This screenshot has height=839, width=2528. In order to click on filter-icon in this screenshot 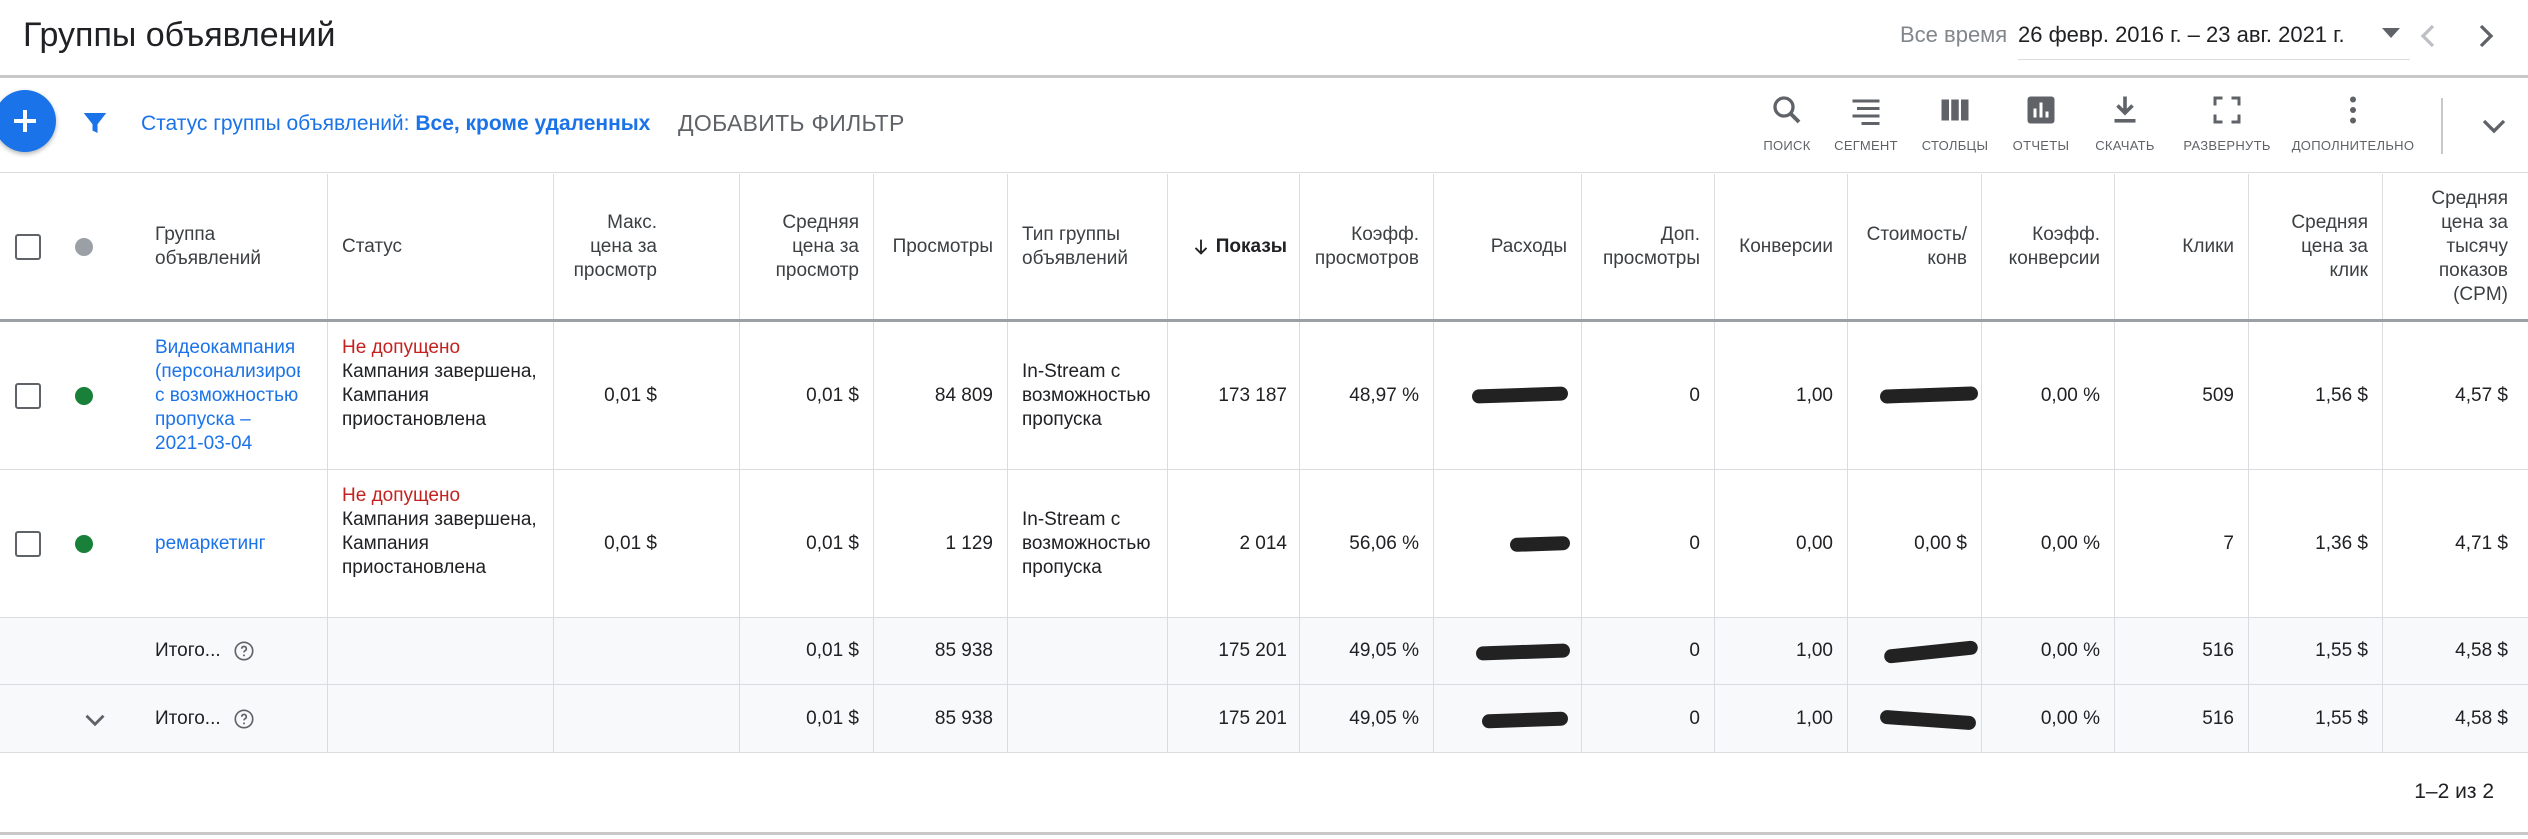, I will do `click(95, 123)`.